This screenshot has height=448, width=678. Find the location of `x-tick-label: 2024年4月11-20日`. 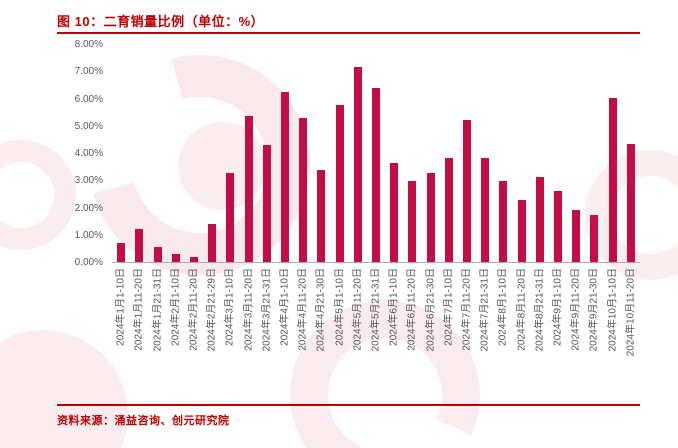

x-tick-label: 2024年4月11-20日 is located at coordinates (303, 309).